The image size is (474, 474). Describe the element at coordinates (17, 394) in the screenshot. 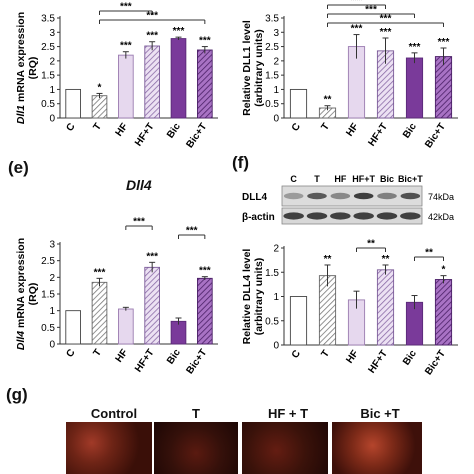

I see `panel-g-label: (g)` at that location.